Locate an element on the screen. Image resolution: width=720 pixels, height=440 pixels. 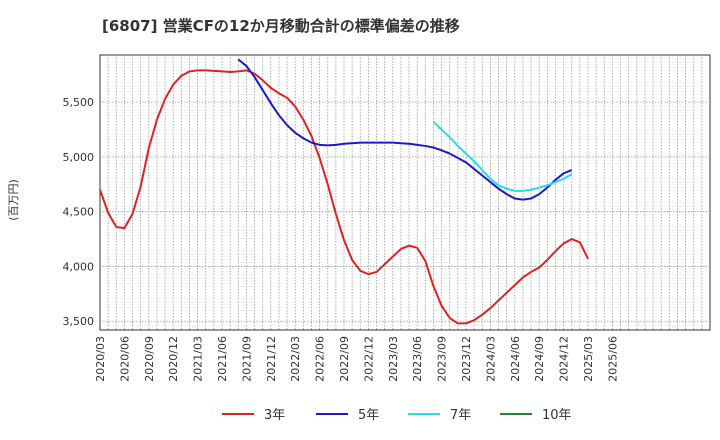
y-tick-label: 3,500 is located at coordinates (79, 321).